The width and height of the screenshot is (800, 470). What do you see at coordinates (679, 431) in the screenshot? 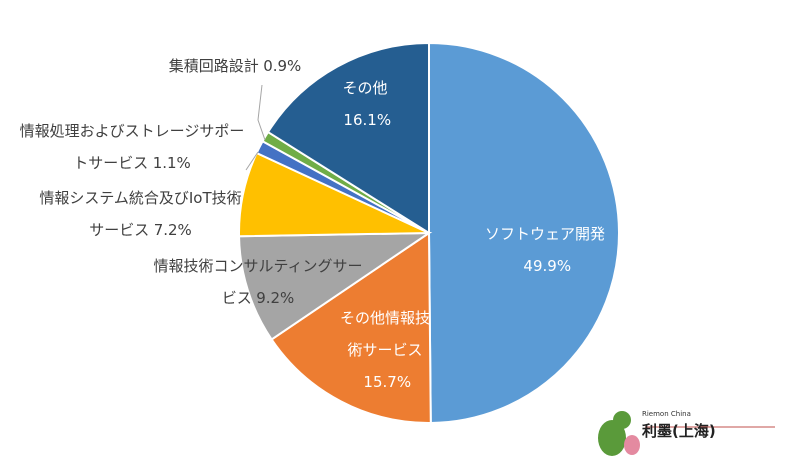
I see `logo-cn: 利墨(上海)` at bounding box center [679, 431].